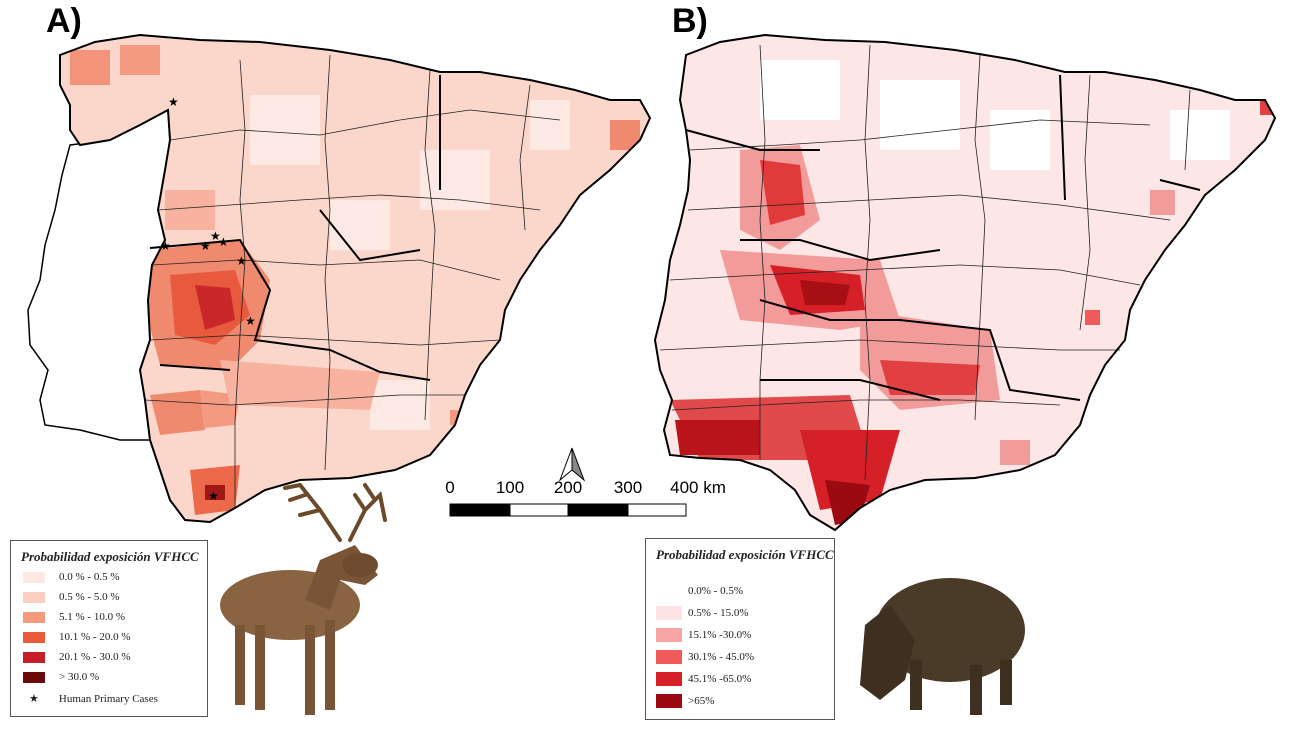 Image resolution: width=1299 pixels, height=729 pixels. What do you see at coordinates (715, 591) in the screenshot?
I see `legend-label: 0.0% - 0.5%` at bounding box center [715, 591].